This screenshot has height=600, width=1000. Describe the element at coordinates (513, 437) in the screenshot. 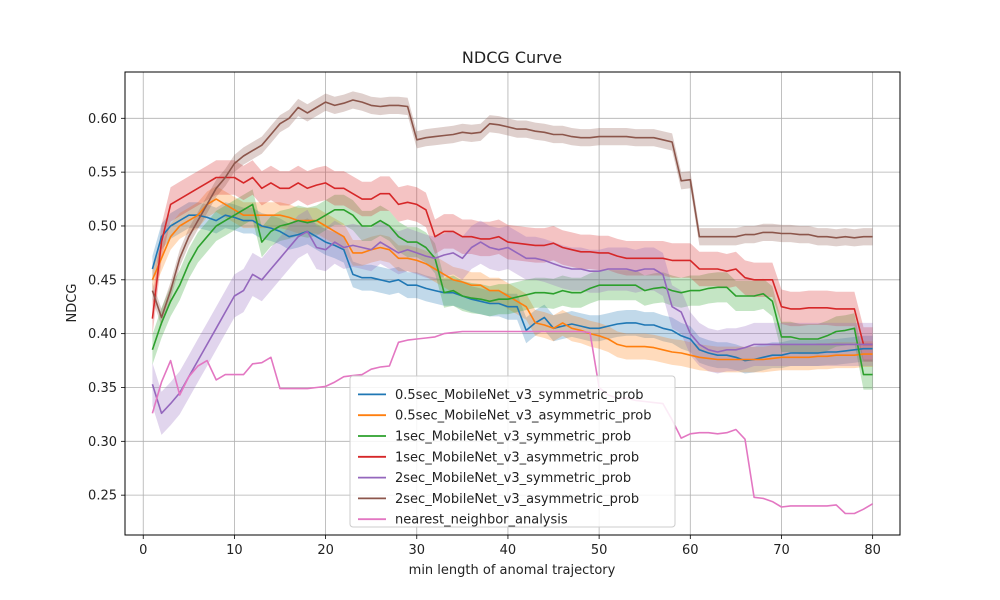

I see `legend-label-2: 1sec_MobileNet_v3_symmetric_prob` at that location.